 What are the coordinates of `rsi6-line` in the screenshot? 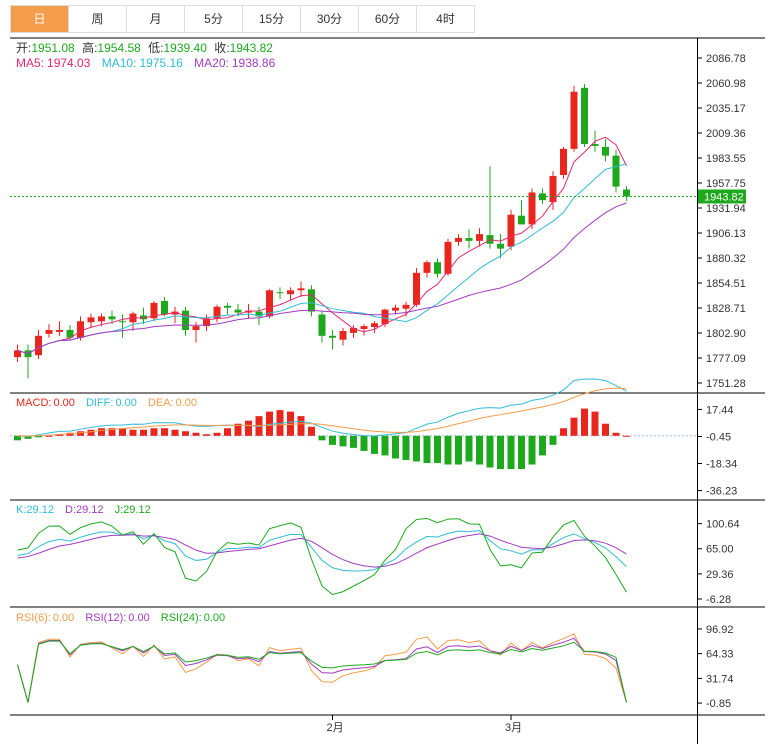 It's located at (322, 668).